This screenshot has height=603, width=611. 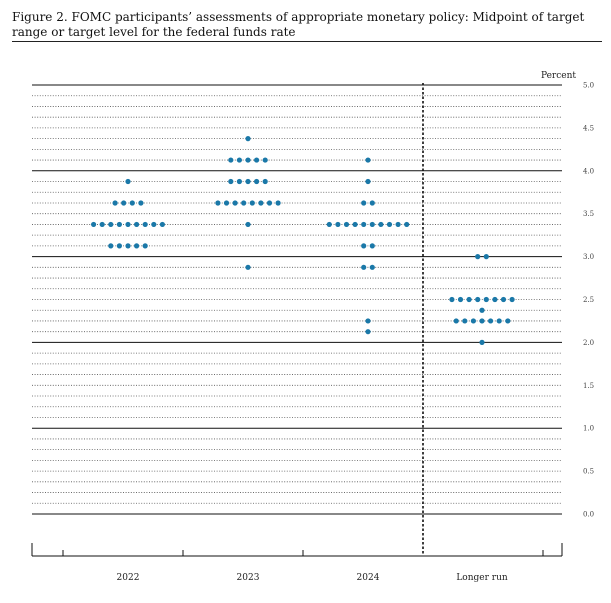 I want to click on x-category-label: Longer run, so click(x=482, y=578).